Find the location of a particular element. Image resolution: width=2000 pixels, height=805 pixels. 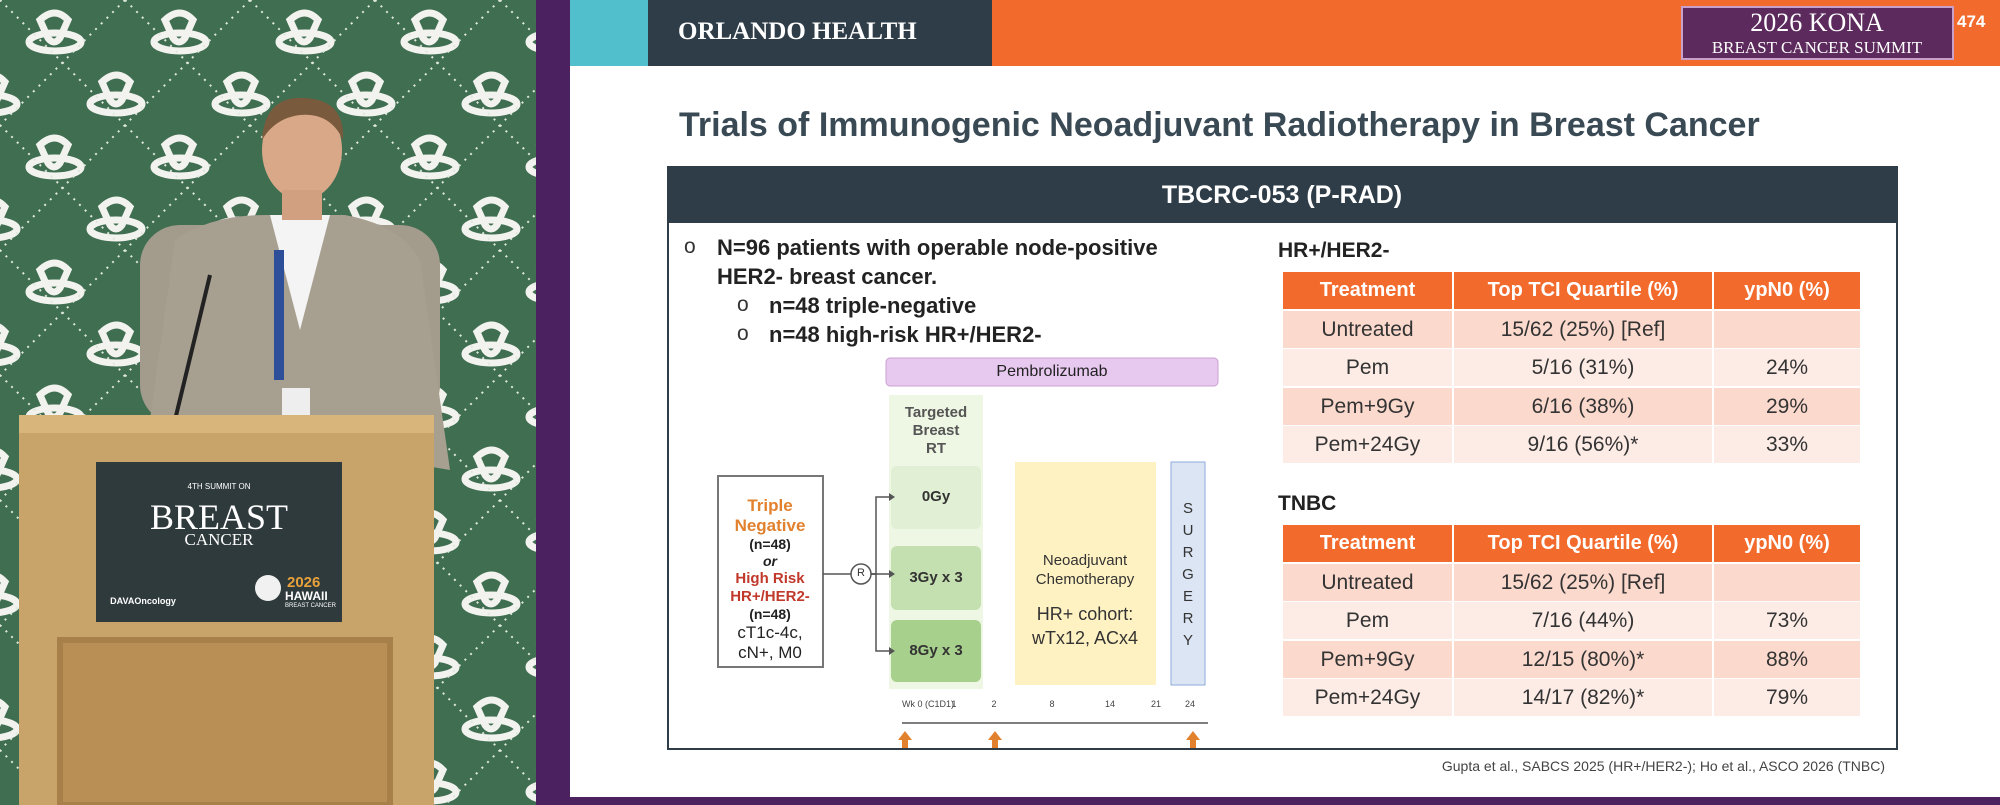

rt-label: Breast is located at coordinates (936, 430).